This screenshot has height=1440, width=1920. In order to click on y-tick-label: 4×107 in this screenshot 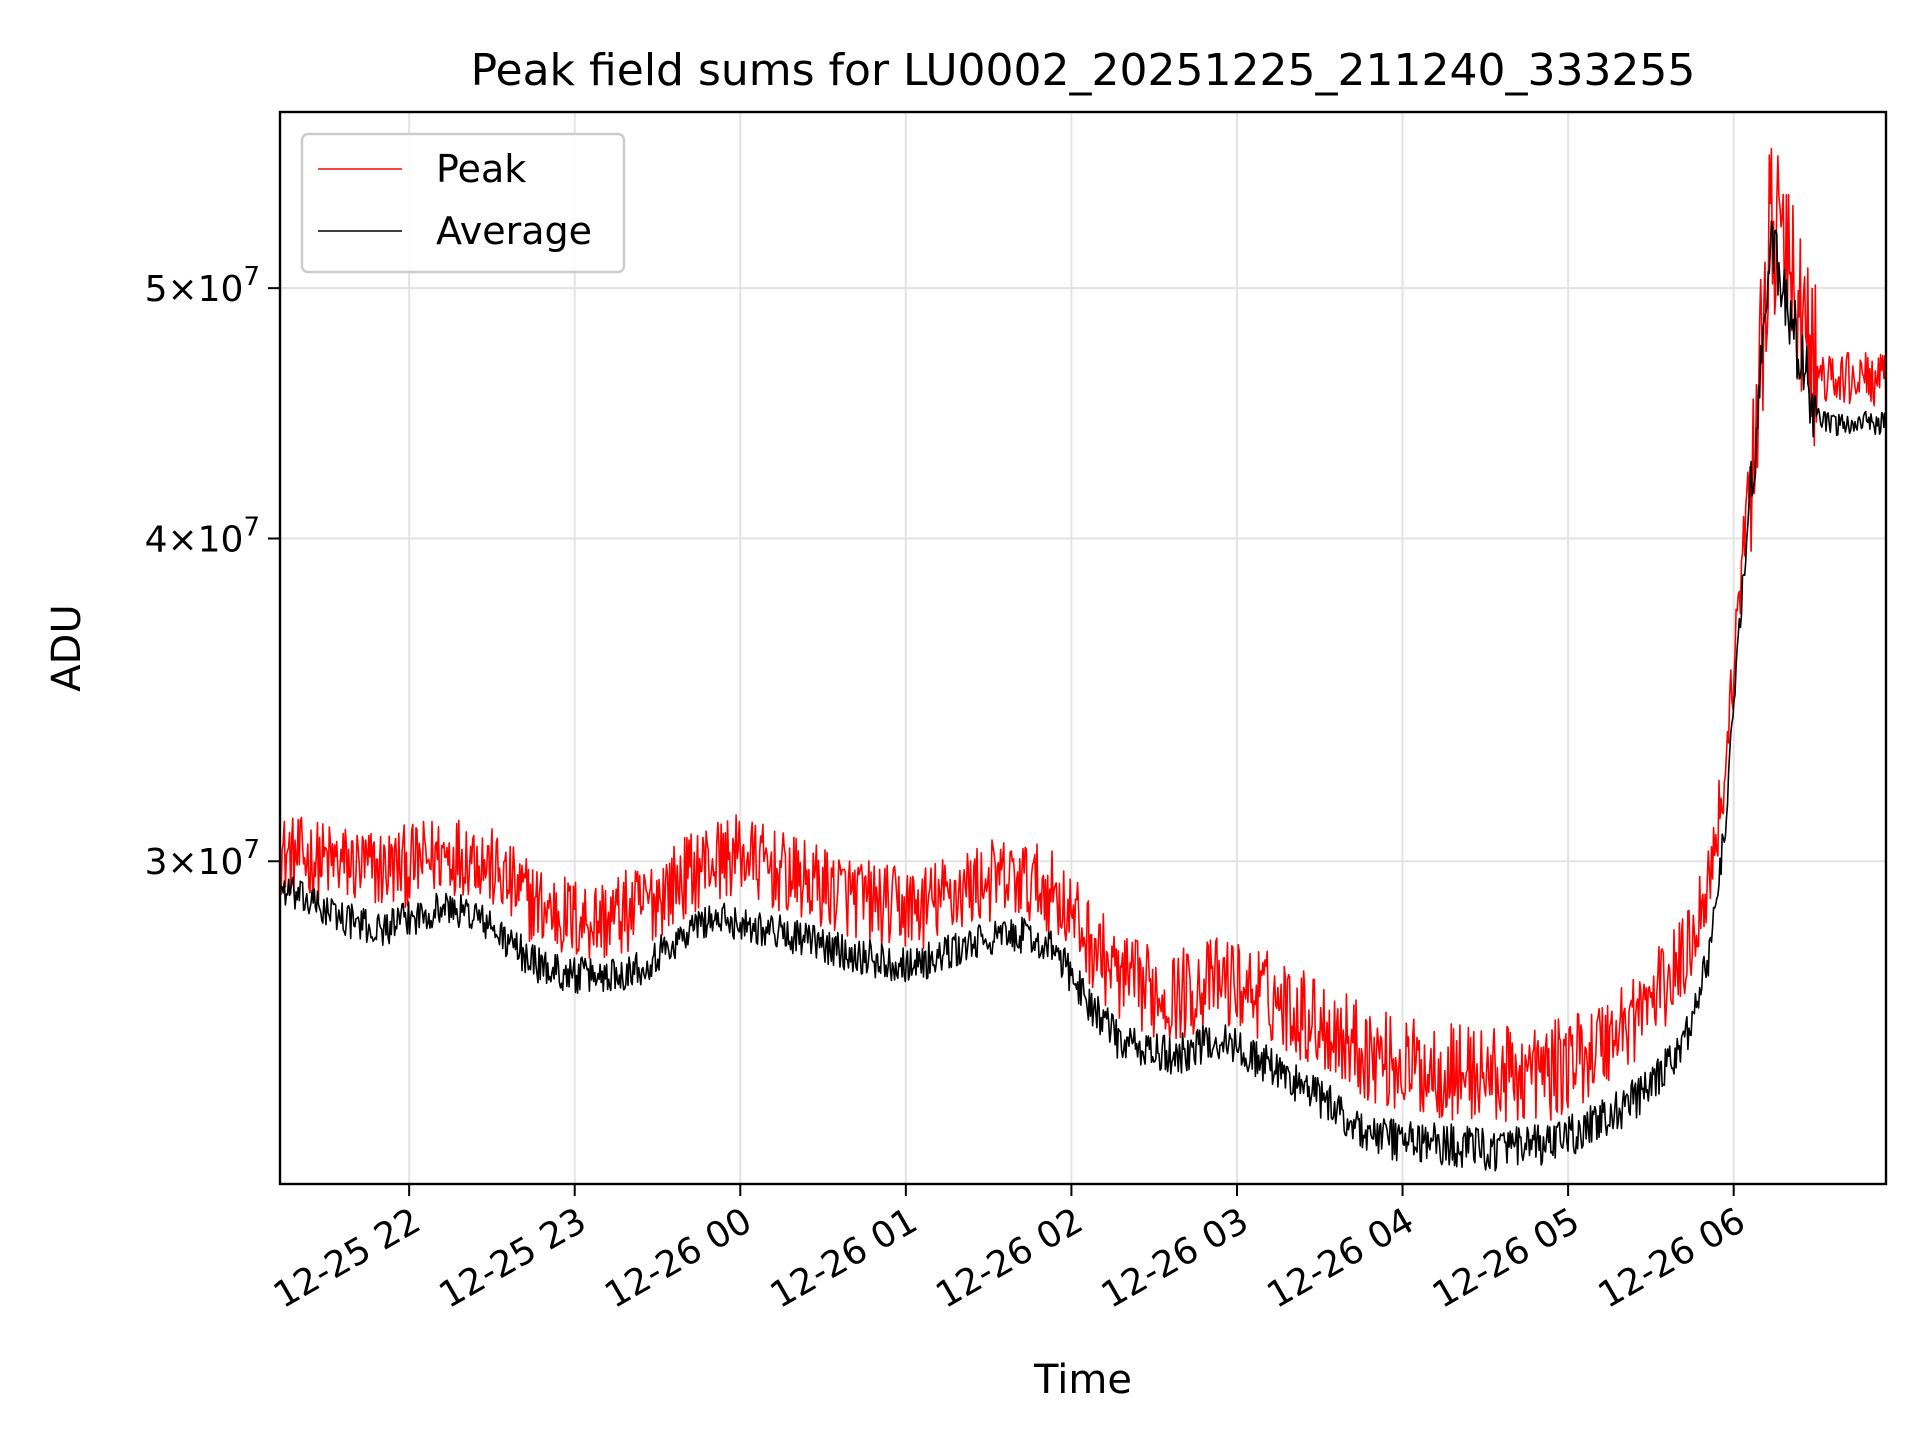, I will do `click(202, 536)`.